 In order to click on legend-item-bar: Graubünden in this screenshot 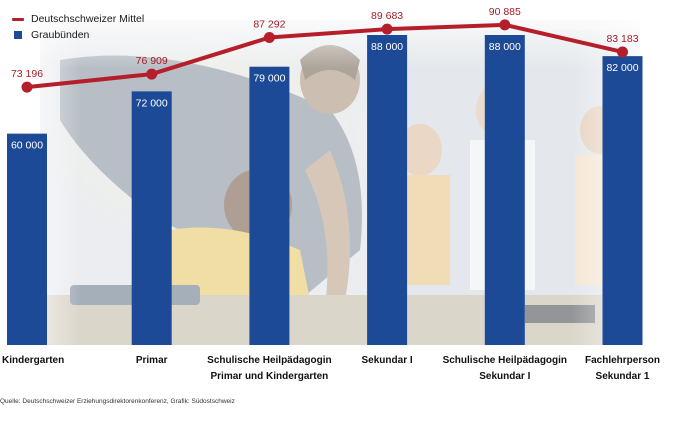, I will do `click(78, 35)`.